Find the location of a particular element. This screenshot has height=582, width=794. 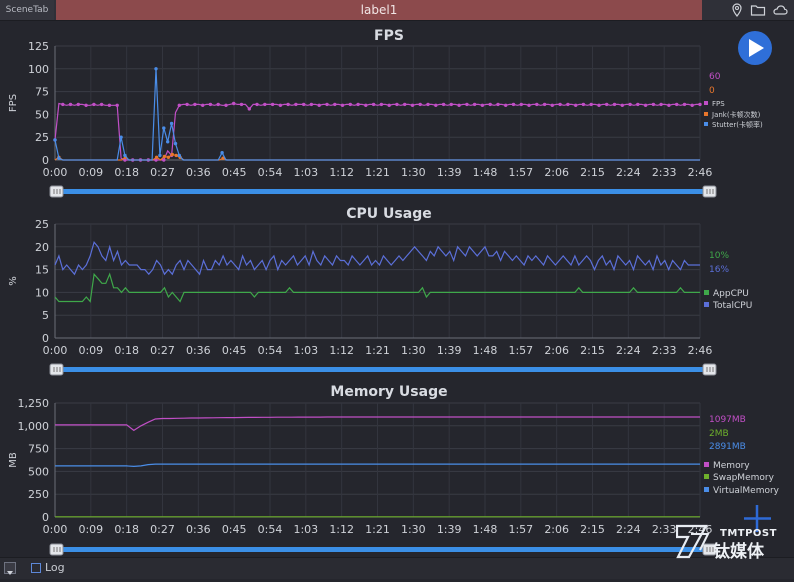

current-value-label: 60 is located at coordinates (715, 77).